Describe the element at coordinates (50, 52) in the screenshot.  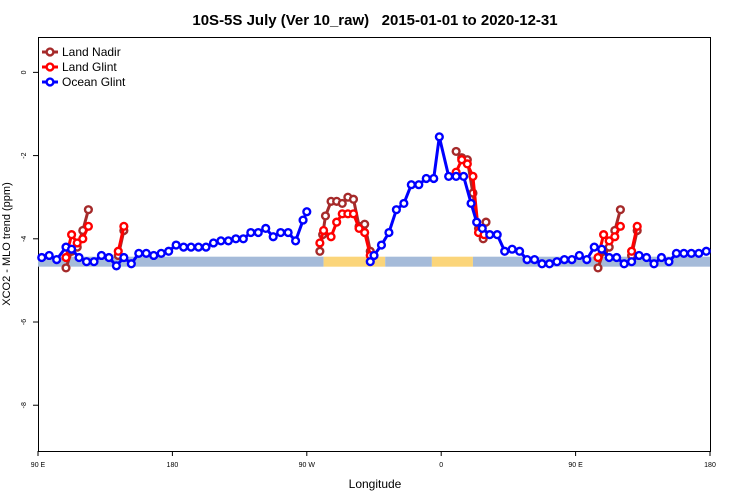
I see `legend-marker-land-nadir` at that location.